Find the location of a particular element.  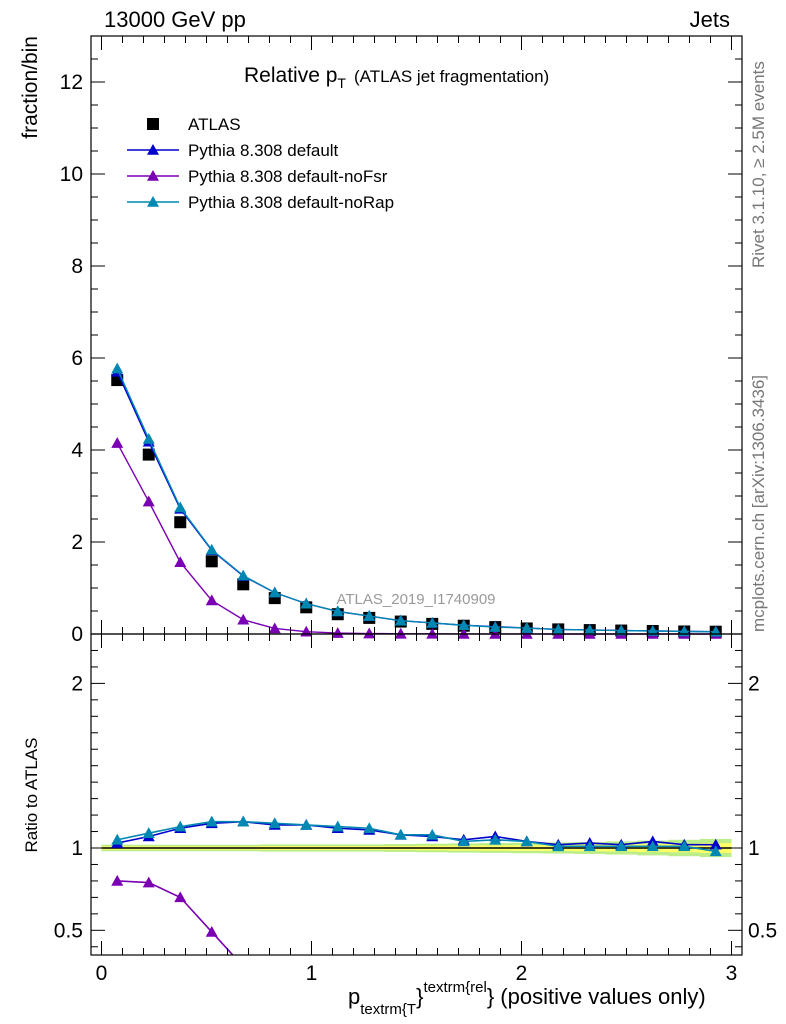

y-tick-label: 4 is located at coordinates (77, 450).